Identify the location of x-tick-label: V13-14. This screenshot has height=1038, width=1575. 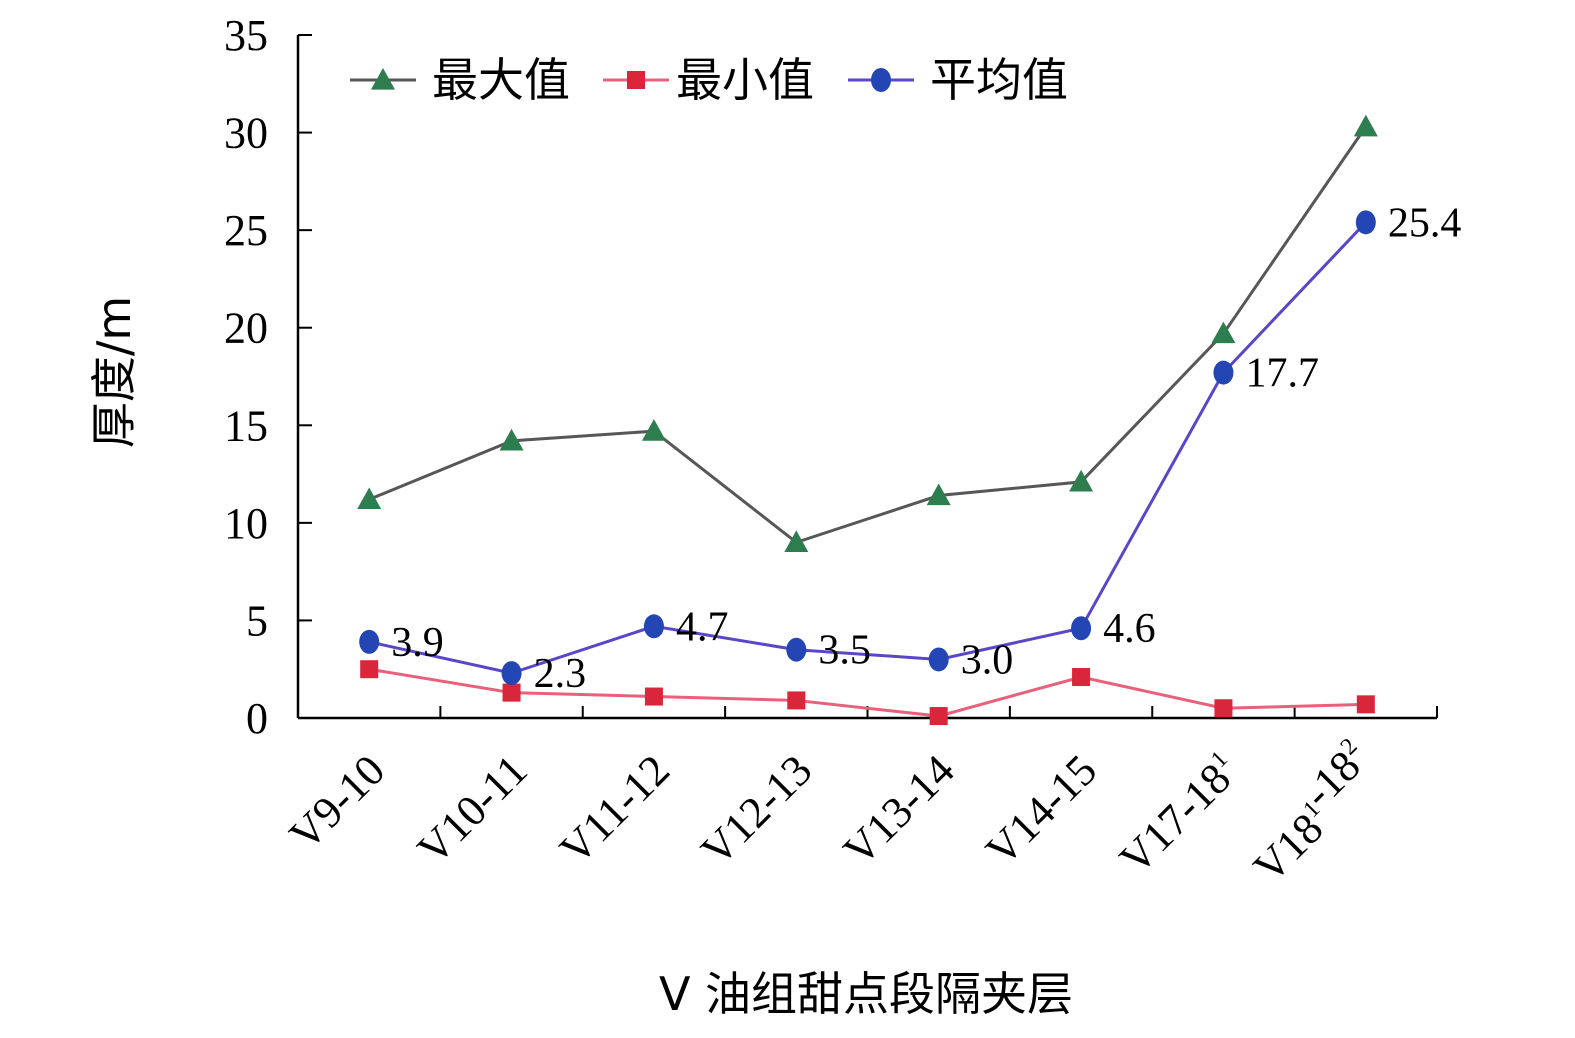
(899, 810).